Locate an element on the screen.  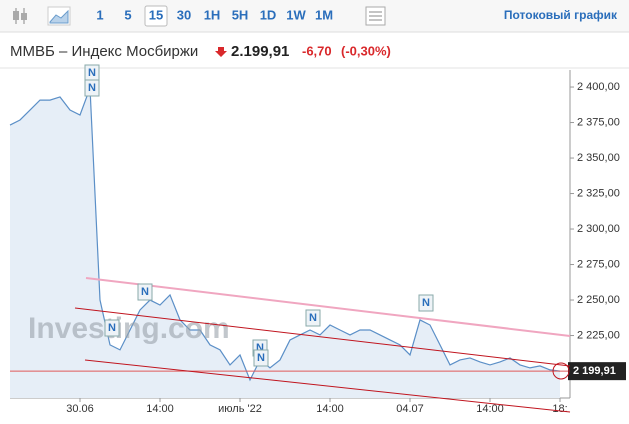
y-tick-label: 2 225,00 is located at coordinates (598, 335).